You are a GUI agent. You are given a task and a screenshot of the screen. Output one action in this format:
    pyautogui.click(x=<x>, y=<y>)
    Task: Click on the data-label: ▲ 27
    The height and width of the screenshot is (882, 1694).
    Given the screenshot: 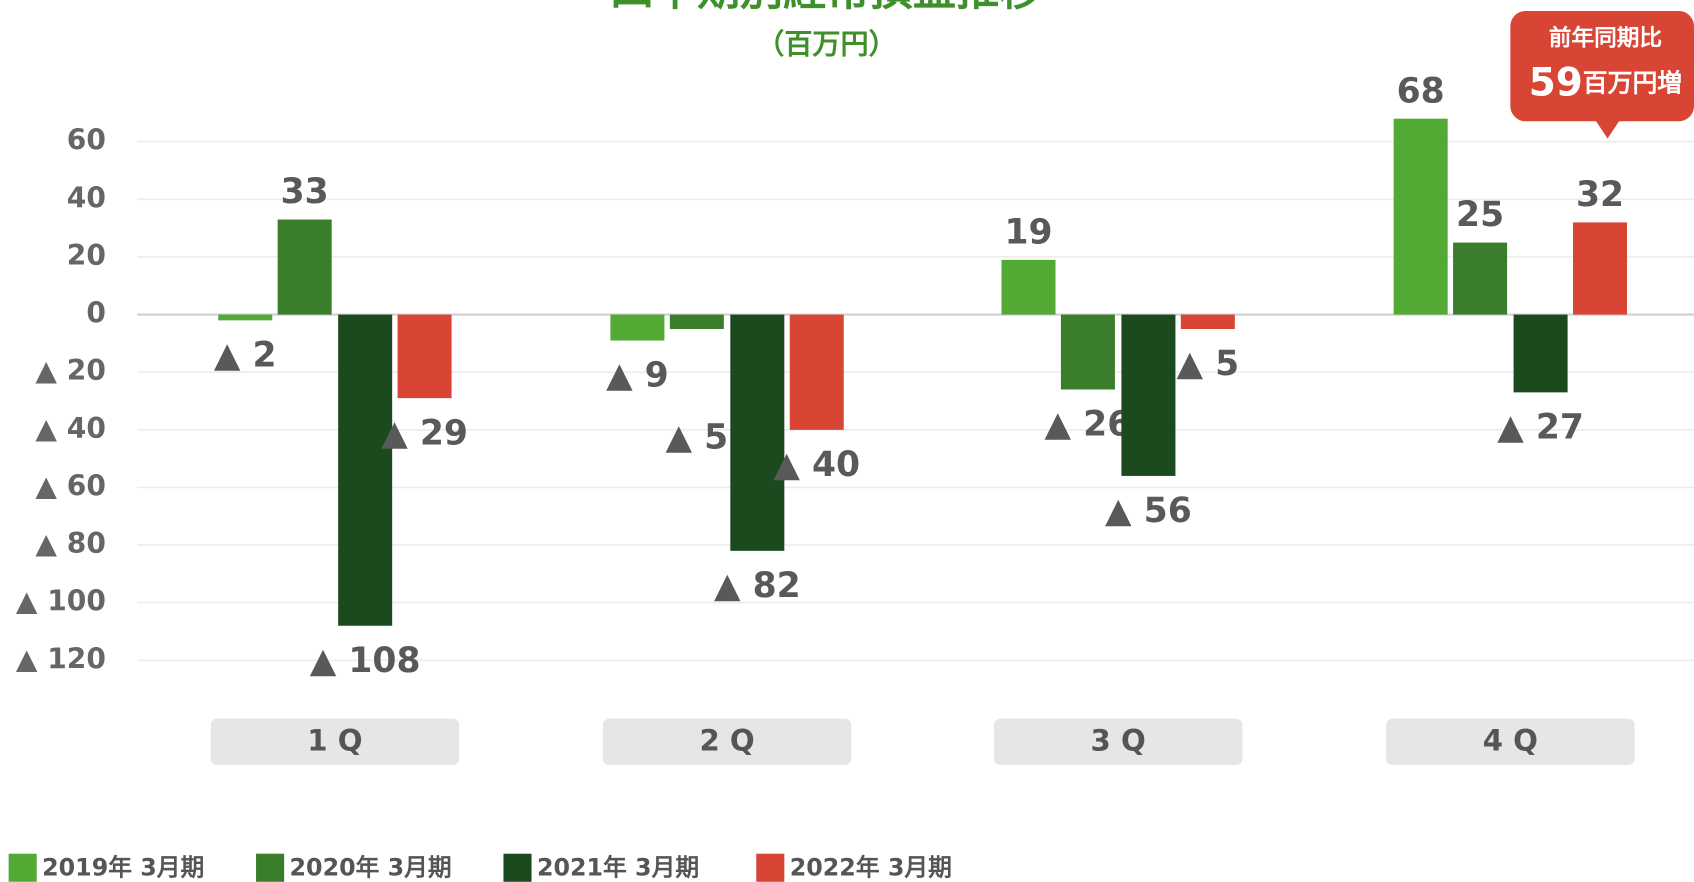 What is the action you would take?
    pyautogui.click(x=1540, y=428)
    